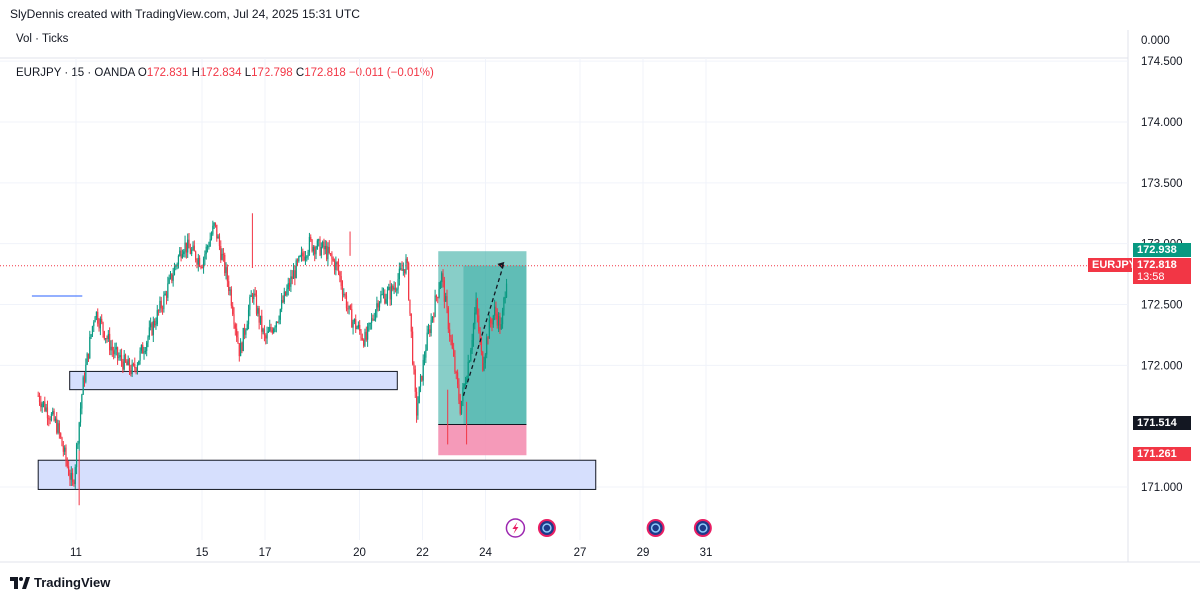 Image resolution: width=1200 pixels, height=599 pixels. I want to click on last-price-value: 172.818, so click(1157, 264).